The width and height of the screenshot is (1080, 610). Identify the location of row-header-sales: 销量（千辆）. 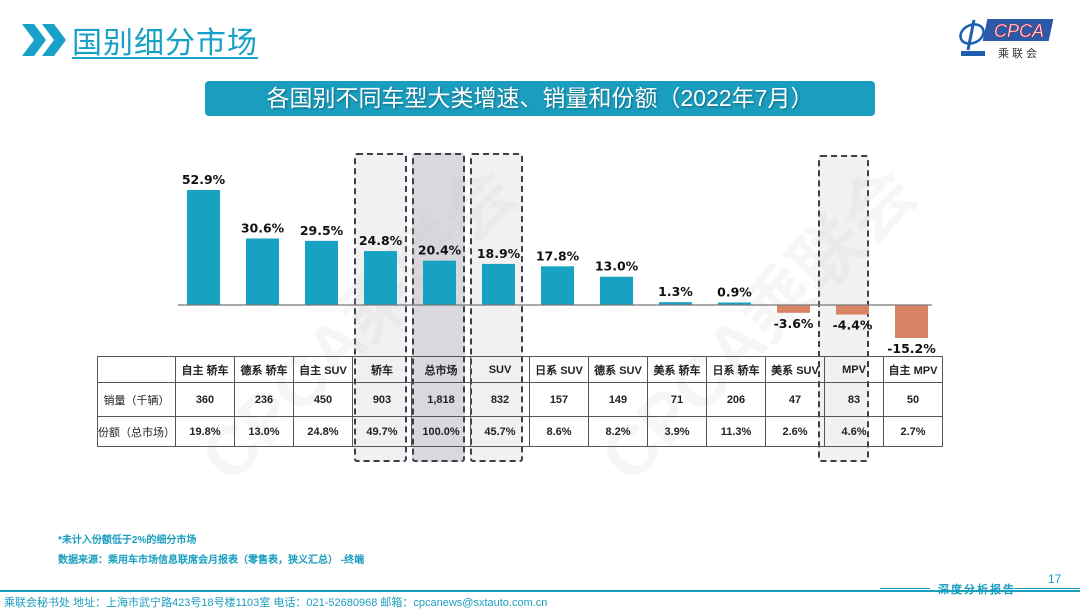
(136, 399).